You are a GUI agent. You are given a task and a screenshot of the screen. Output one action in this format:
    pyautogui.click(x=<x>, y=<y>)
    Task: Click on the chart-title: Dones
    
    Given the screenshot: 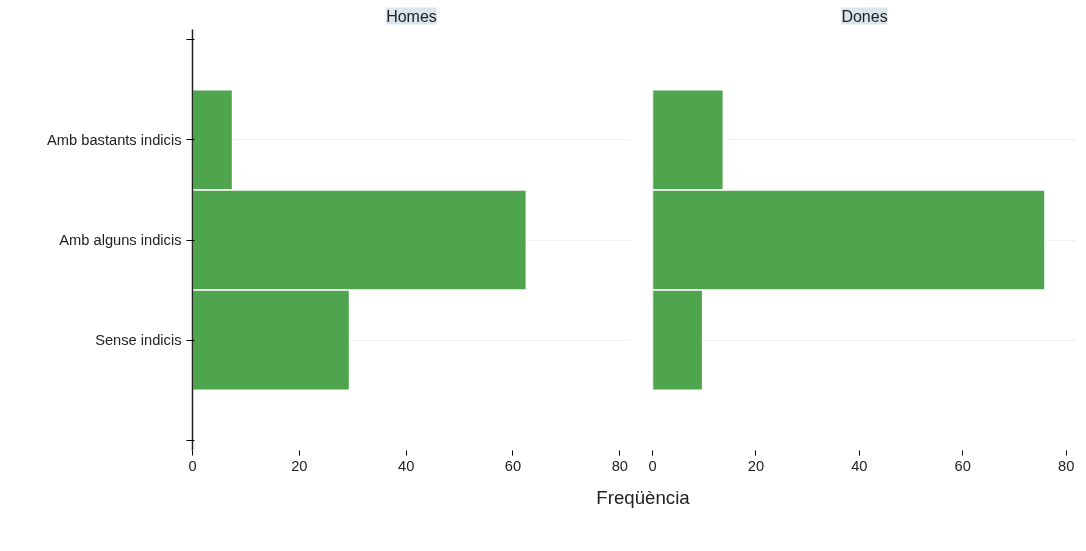 What is the action you would take?
    pyautogui.click(x=864, y=16)
    